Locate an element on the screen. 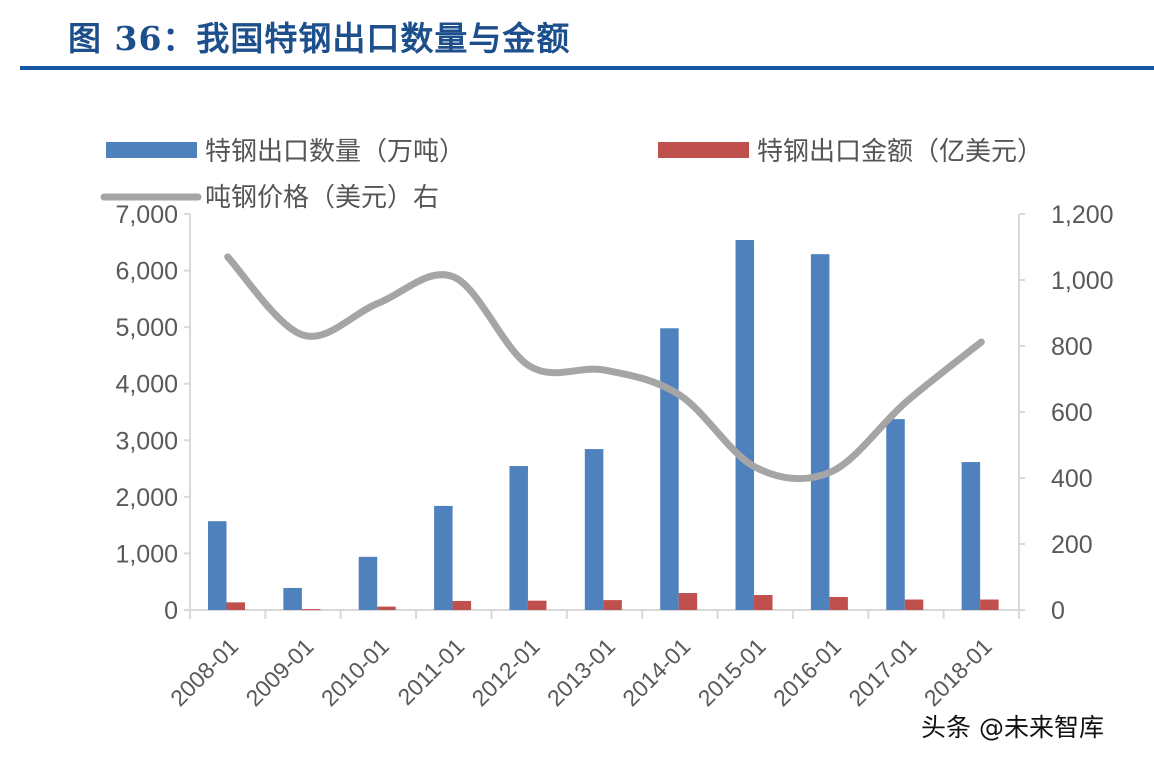 This screenshot has height=760, width=1154. right-y-tick-label: 1,200 is located at coordinates (1082, 215).